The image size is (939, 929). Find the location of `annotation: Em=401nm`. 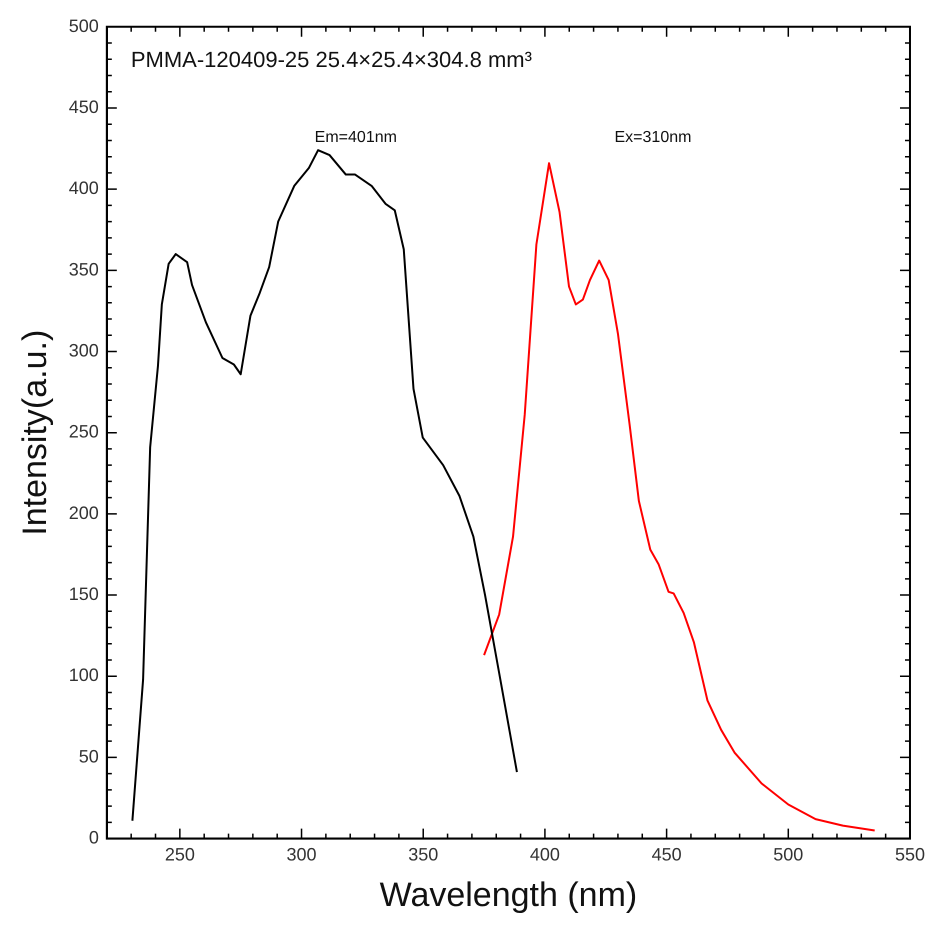

annotation: Em=401nm is located at coordinates (355, 137).